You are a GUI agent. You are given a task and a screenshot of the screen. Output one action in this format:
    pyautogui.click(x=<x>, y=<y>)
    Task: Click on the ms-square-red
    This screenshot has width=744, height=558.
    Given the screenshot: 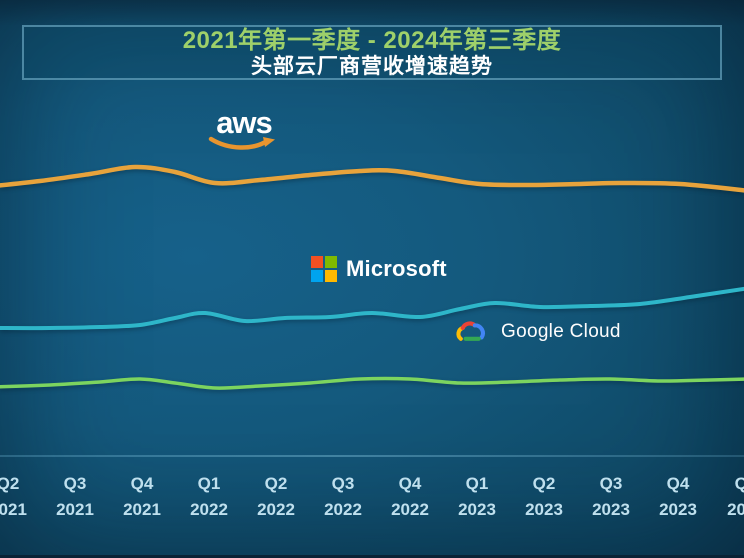 What is the action you would take?
    pyautogui.click(x=317, y=262)
    